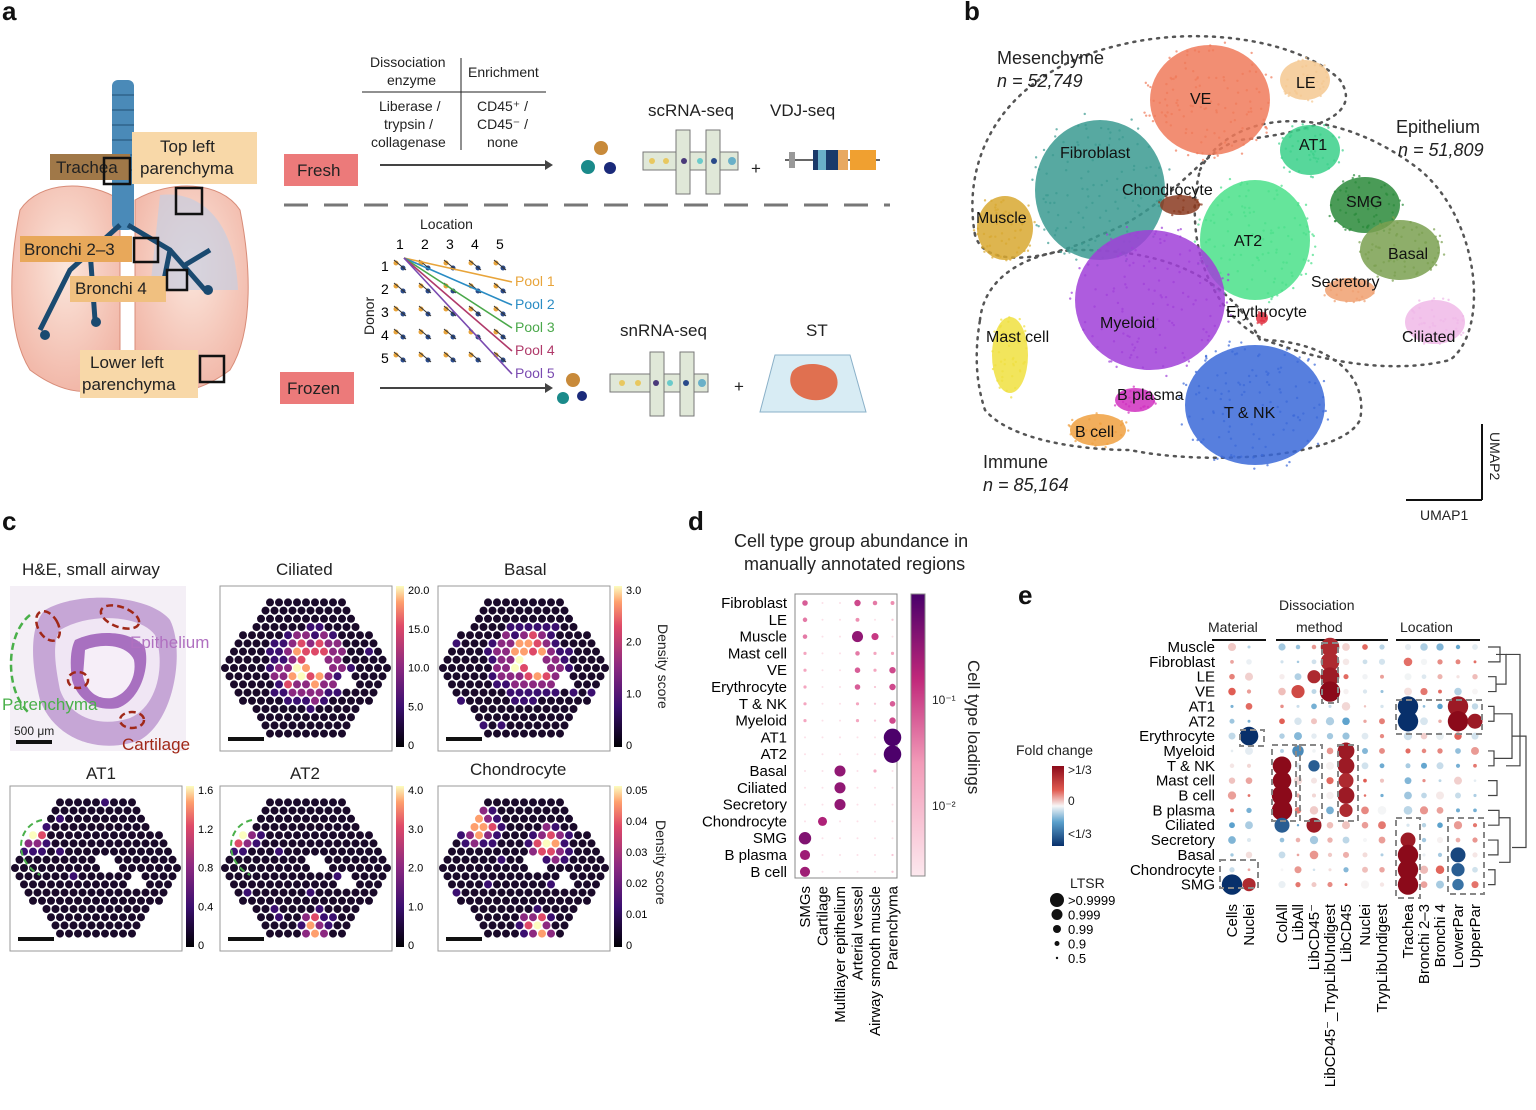 The width and height of the screenshot is (1536, 1110). What do you see at coordinates (458, 293) in the screenshot?
I see `pool-arrow` at bounding box center [458, 293].